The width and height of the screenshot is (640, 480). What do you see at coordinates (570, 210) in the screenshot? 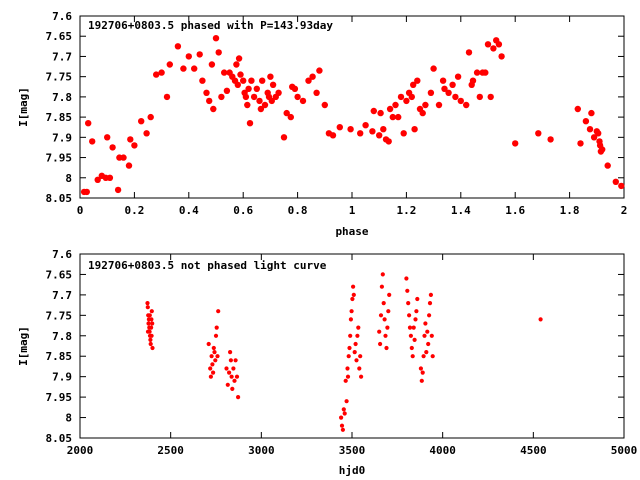
I see `x-tick-label: 1.8` at bounding box center [570, 210].